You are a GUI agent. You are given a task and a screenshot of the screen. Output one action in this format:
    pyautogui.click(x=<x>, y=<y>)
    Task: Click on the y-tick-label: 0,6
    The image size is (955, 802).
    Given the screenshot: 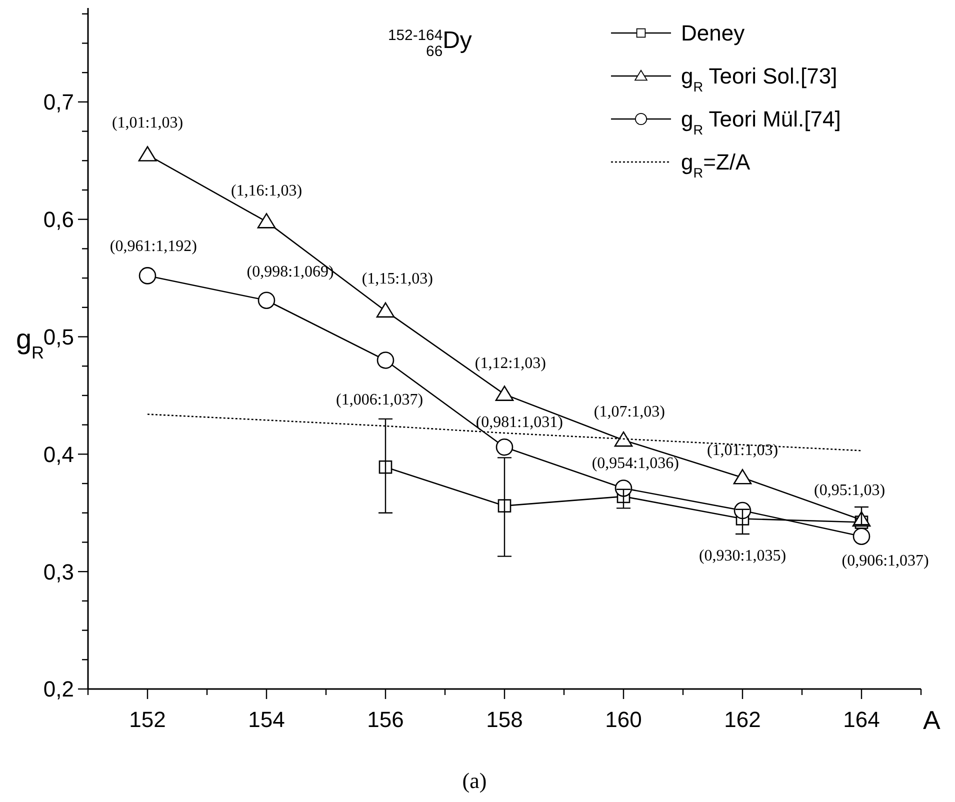 What is the action you would take?
    pyautogui.click(x=58, y=219)
    